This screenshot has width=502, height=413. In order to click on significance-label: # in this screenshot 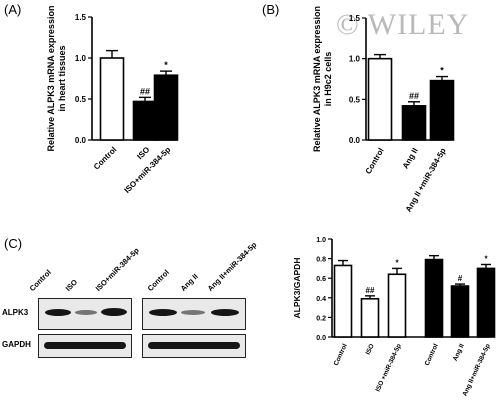, I will do `click(460, 278)`.